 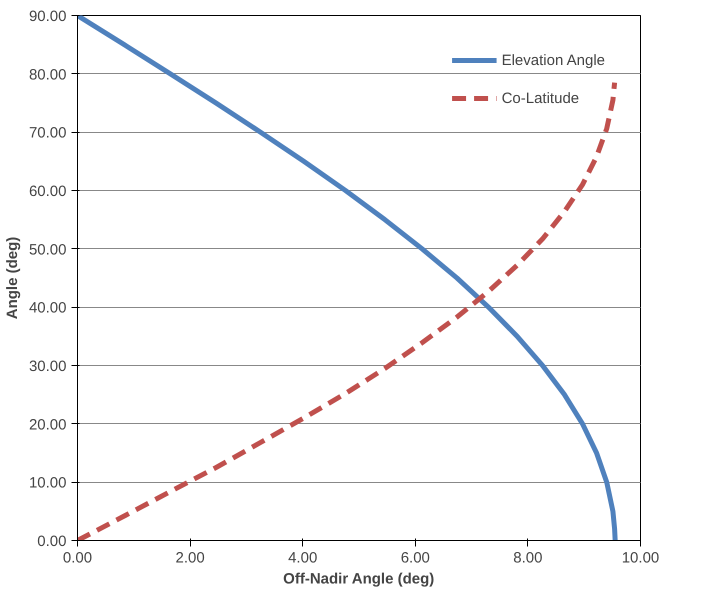 What do you see at coordinates (47, 16) in the screenshot?
I see `y-tick-label: 90.00` at bounding box center [47, 16].